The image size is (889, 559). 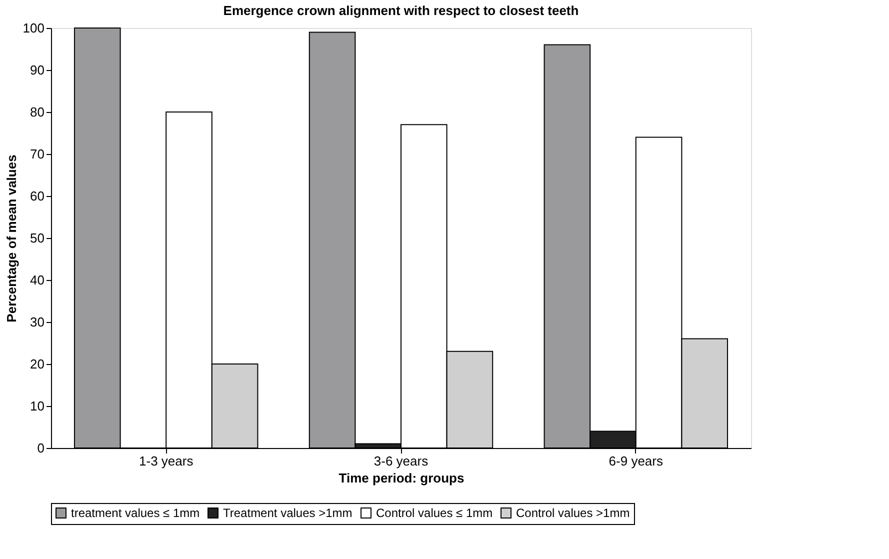 I want to click on y-axis-title: Percentage of mean values, so click(x=11, y=238).